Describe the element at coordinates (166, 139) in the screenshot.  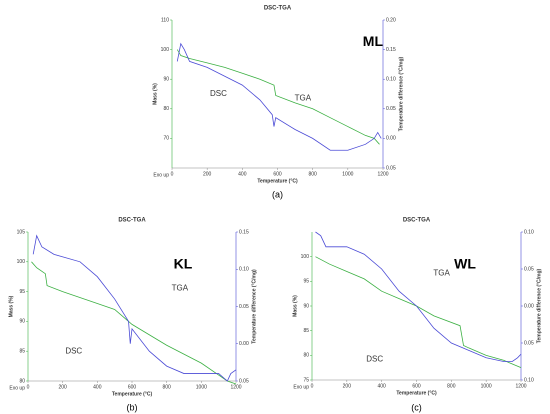
I see `y-tick-label: 70` at that location.